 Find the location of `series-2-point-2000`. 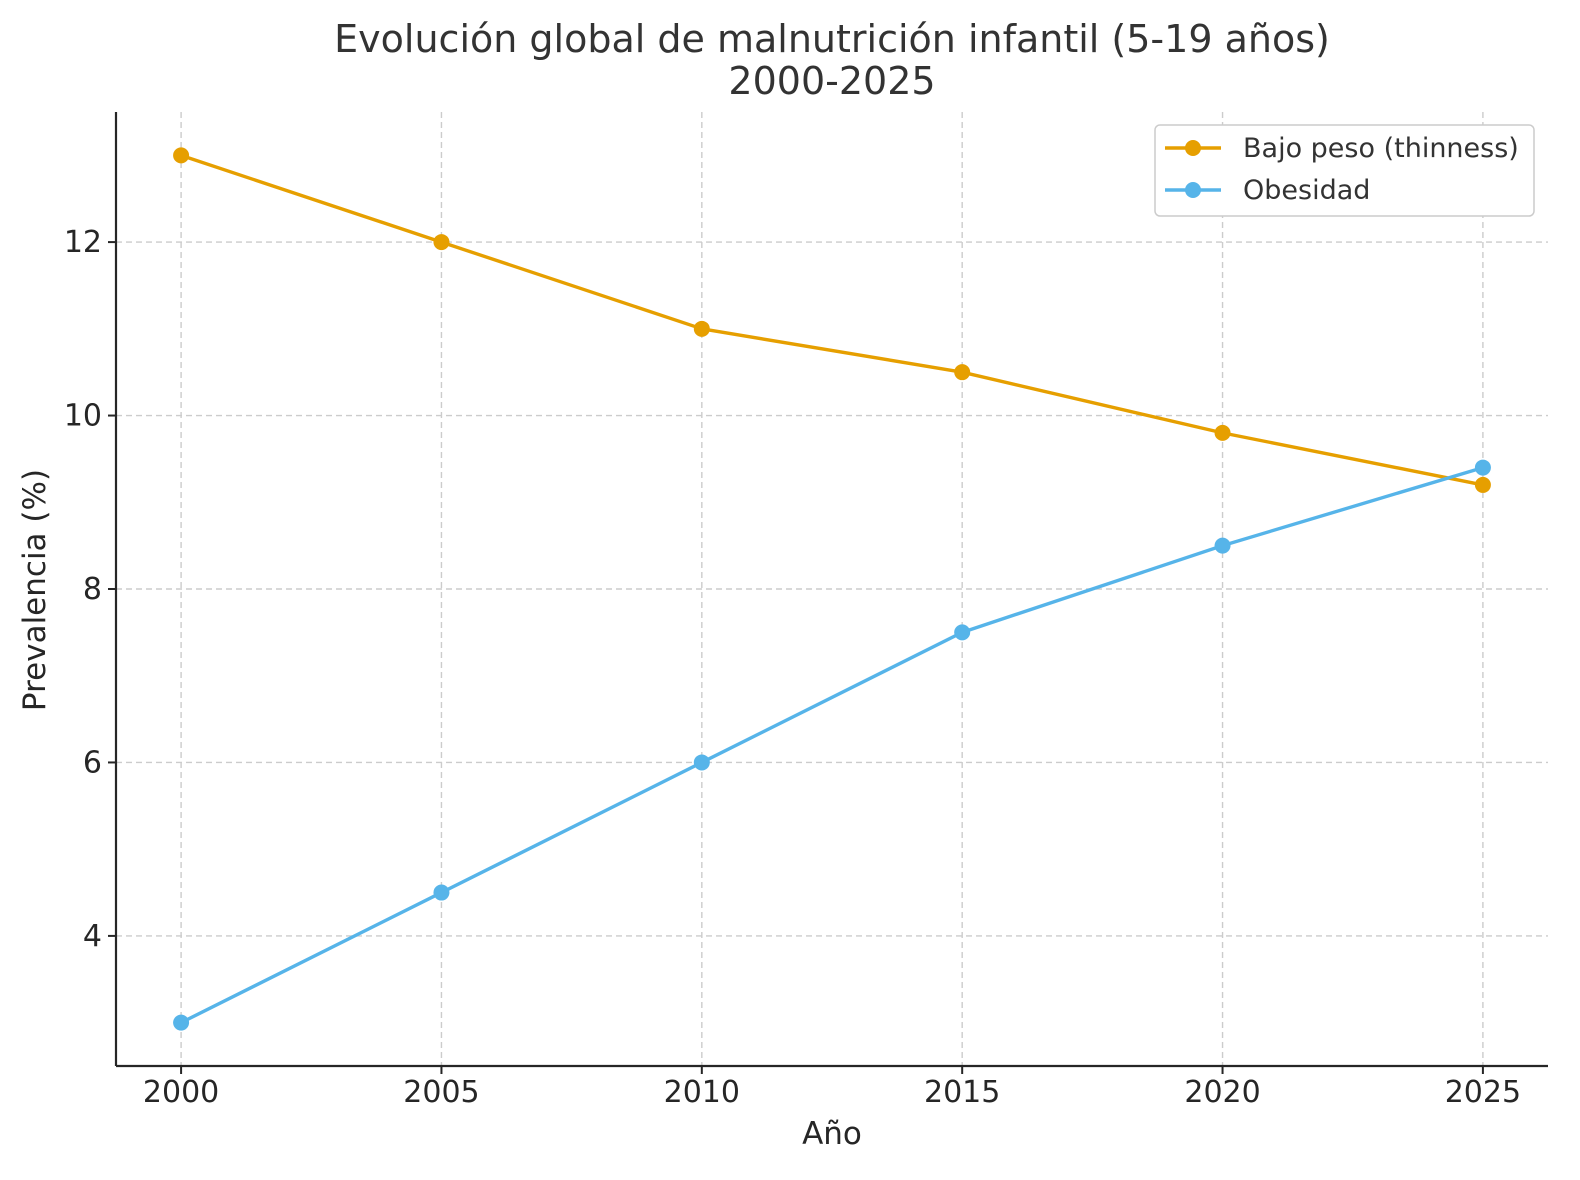

series-2-point-2000 is located at coordinates (181, 1022).